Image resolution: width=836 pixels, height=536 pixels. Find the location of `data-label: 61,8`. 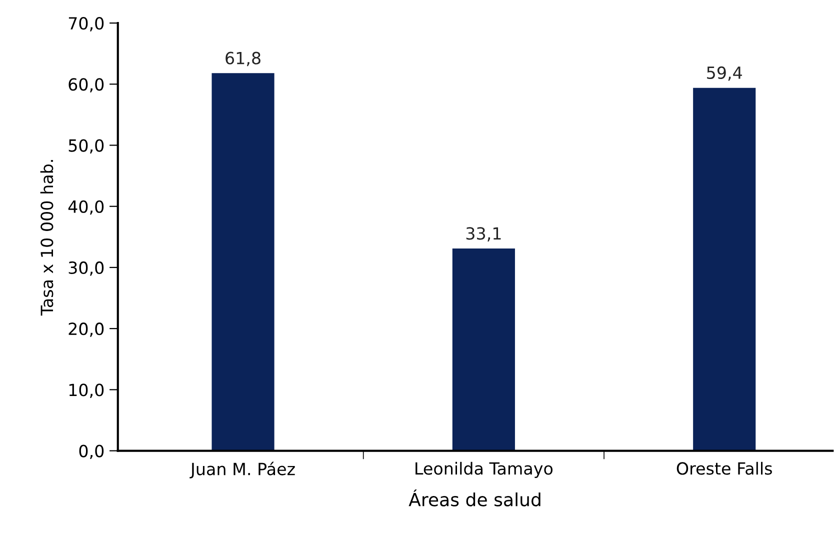

data-label: 61,8 is located at coordinates (243, 59).